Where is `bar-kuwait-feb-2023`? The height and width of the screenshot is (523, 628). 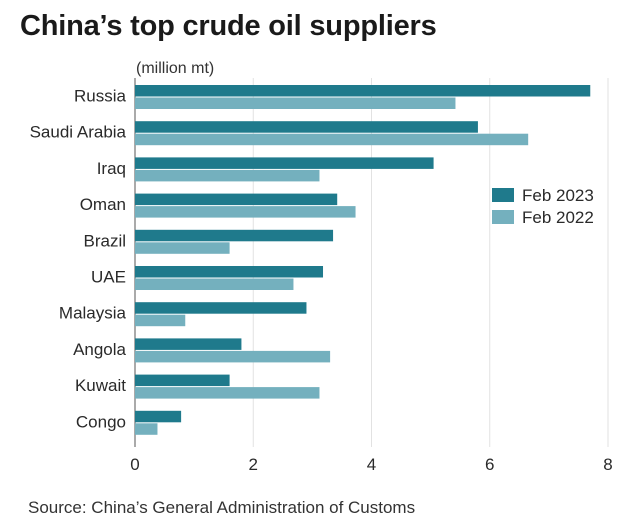 bar-kuwait-feb-2023 is located at coordinates (182, 380).